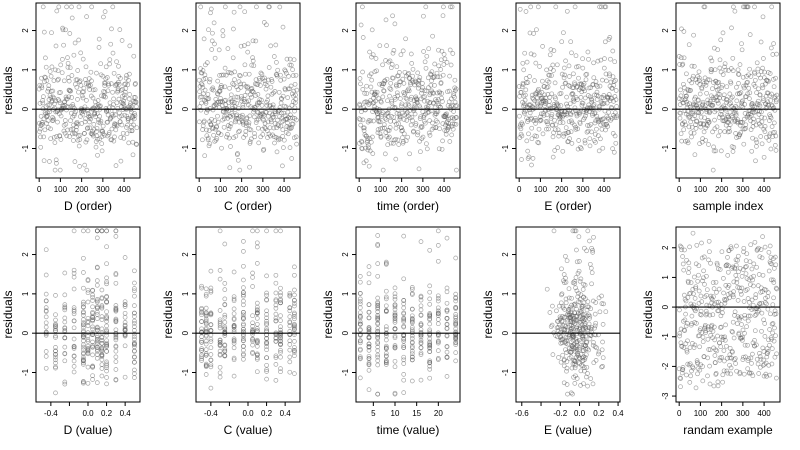  Describe the element at coordinates (345, 254) in the screenshot. I see `y-tick-label: 2` at that location.